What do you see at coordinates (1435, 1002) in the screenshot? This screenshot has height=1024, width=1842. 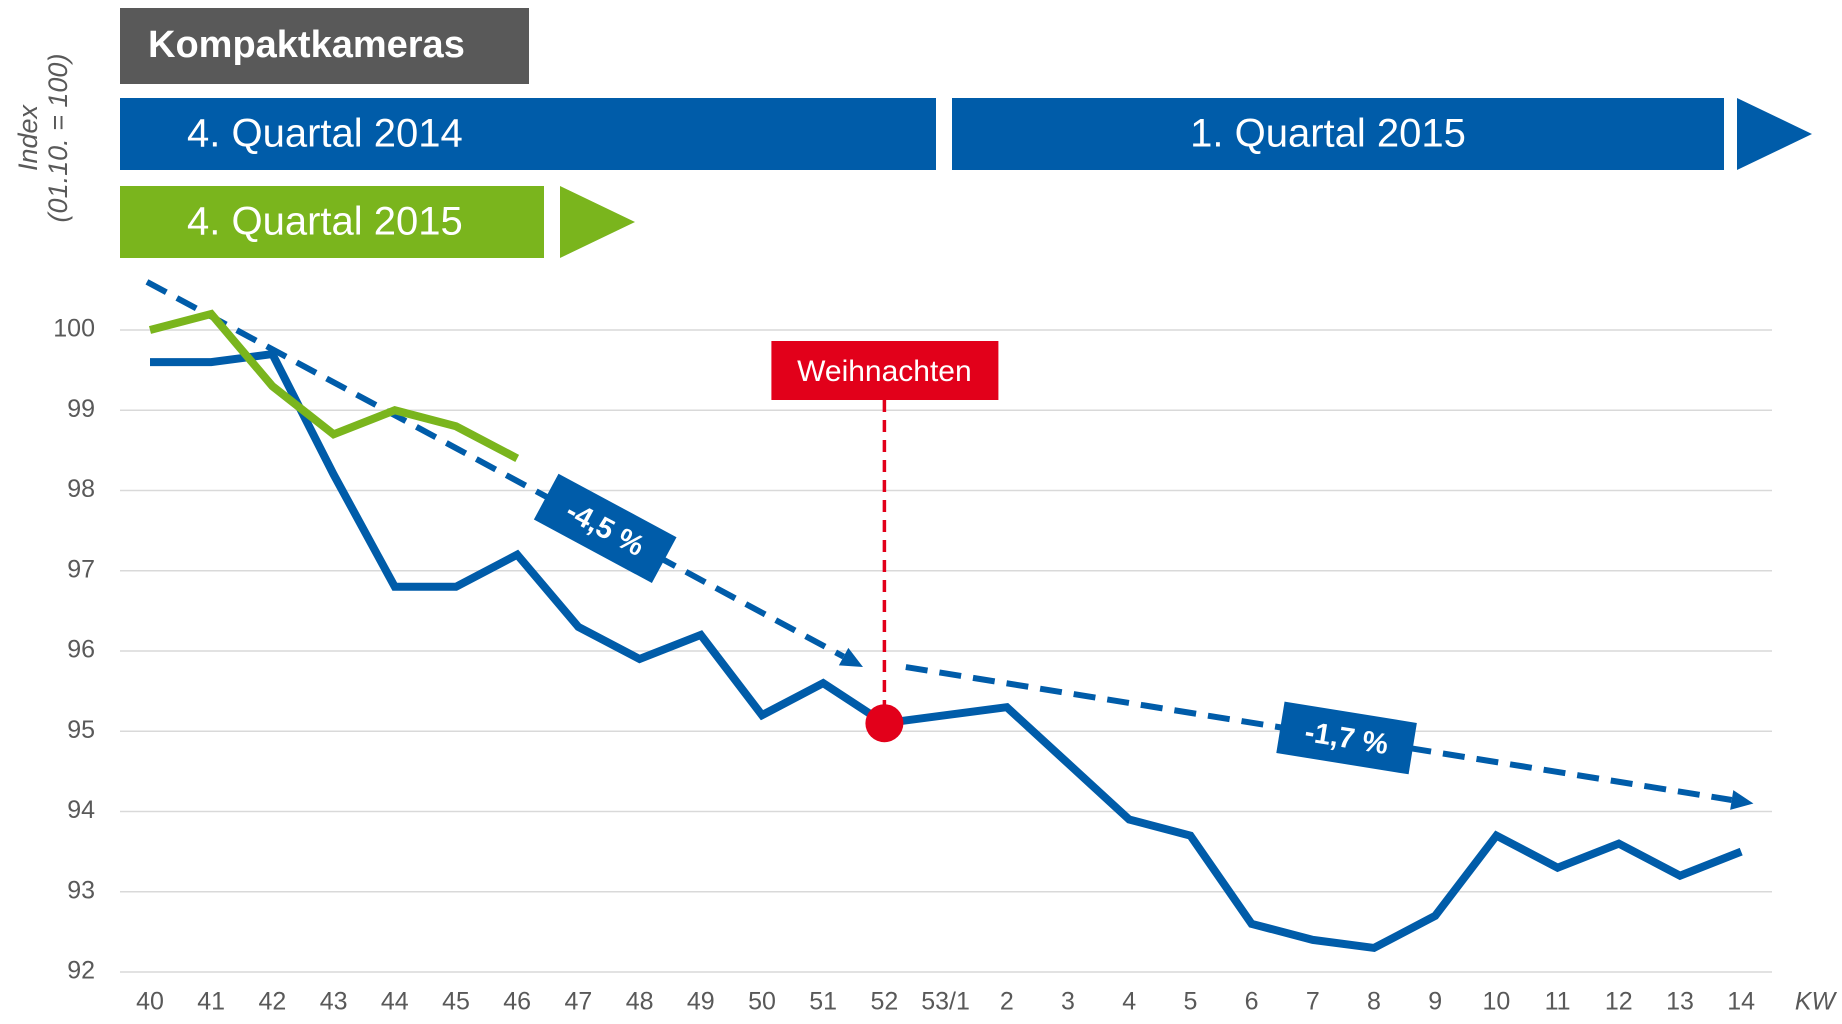 I see `x-tick-label: 9` at bounding box center [1435, 1002].